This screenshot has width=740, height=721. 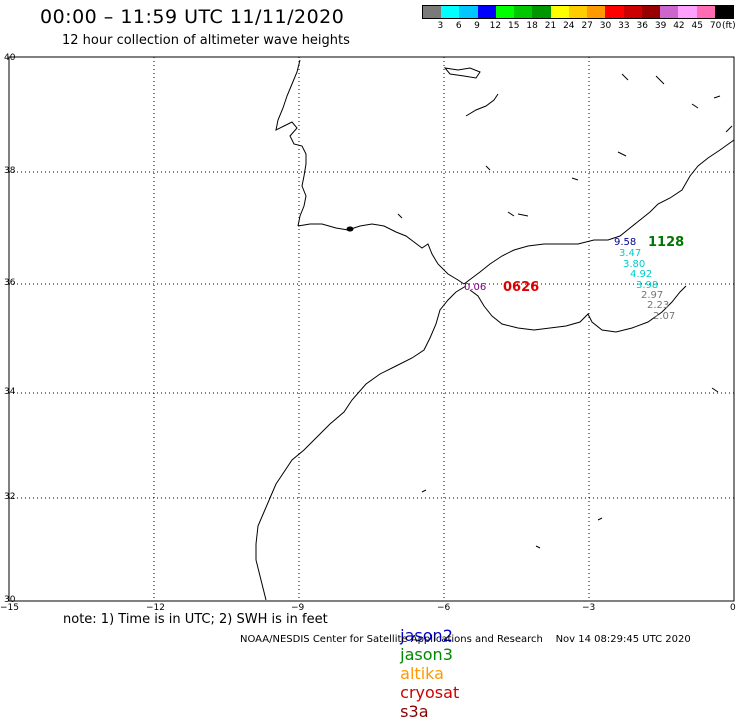 What do you see at coordinates (642, 26) in the screenshot?
I see `scale-label: 36` at bounding box center [642, 26].